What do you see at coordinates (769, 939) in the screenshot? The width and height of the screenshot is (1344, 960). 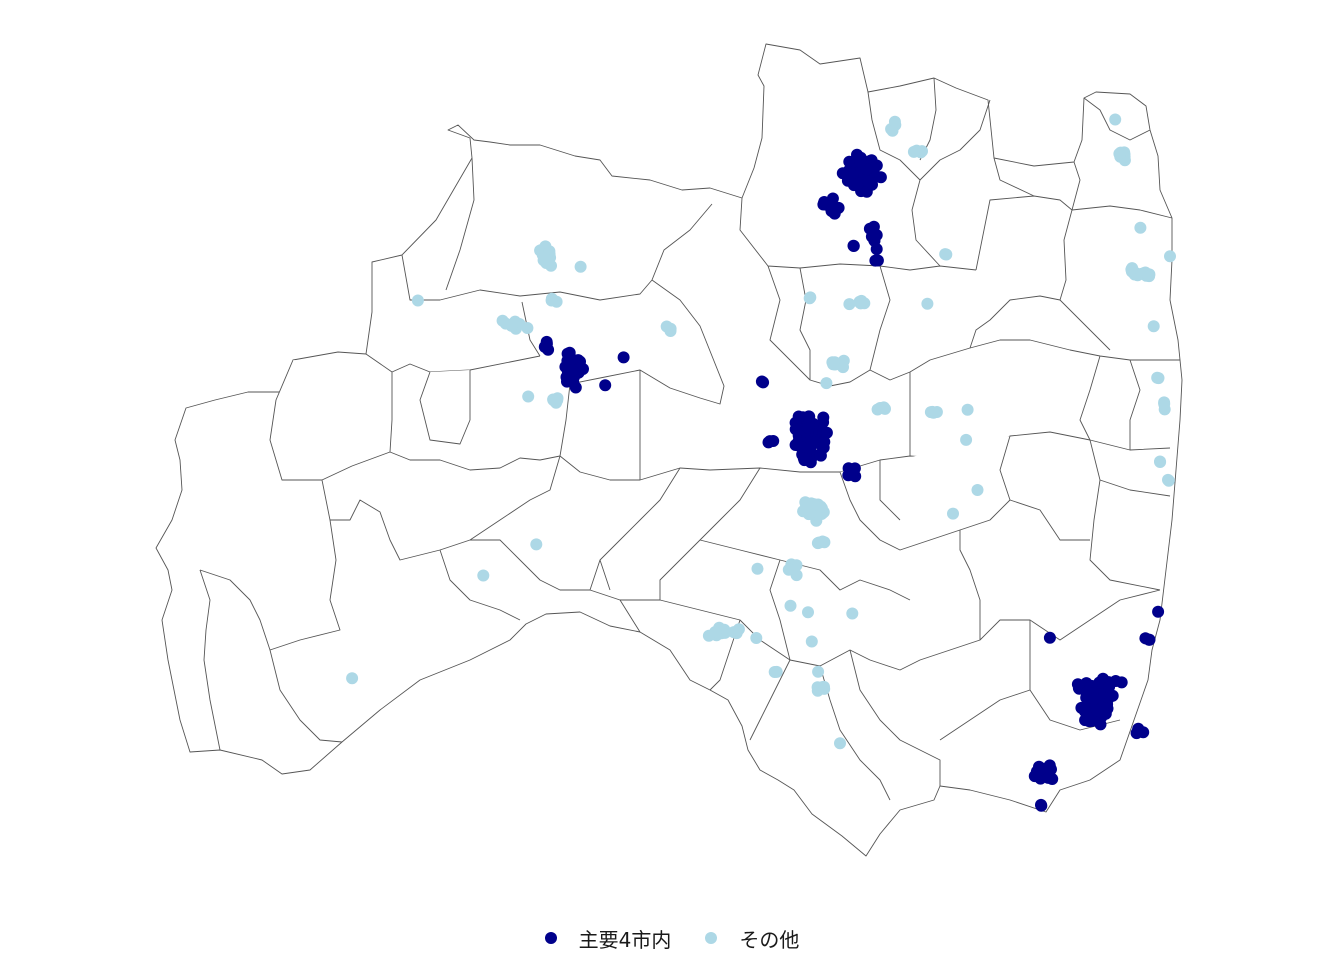 I see `legend-label-other: その他` at bounding box center [769, 939].